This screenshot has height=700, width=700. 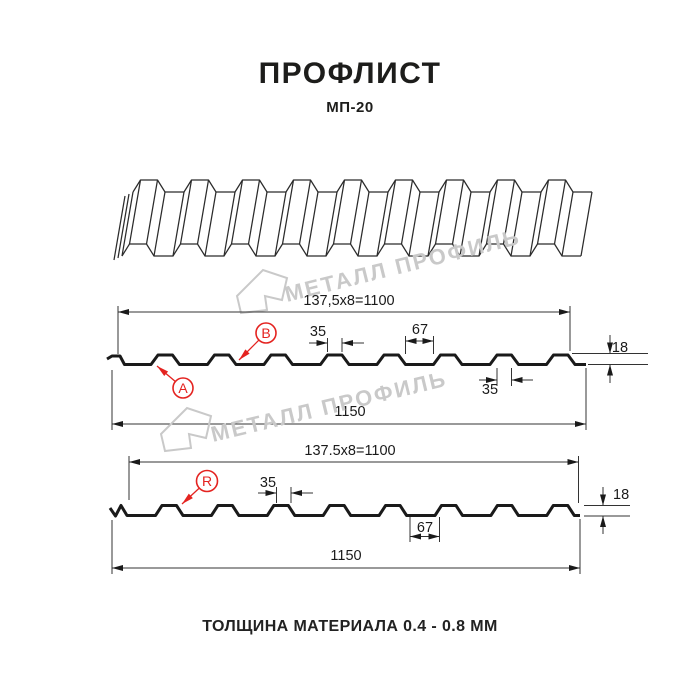 I want to click on cross-section-front, so click(x=346, y=359).